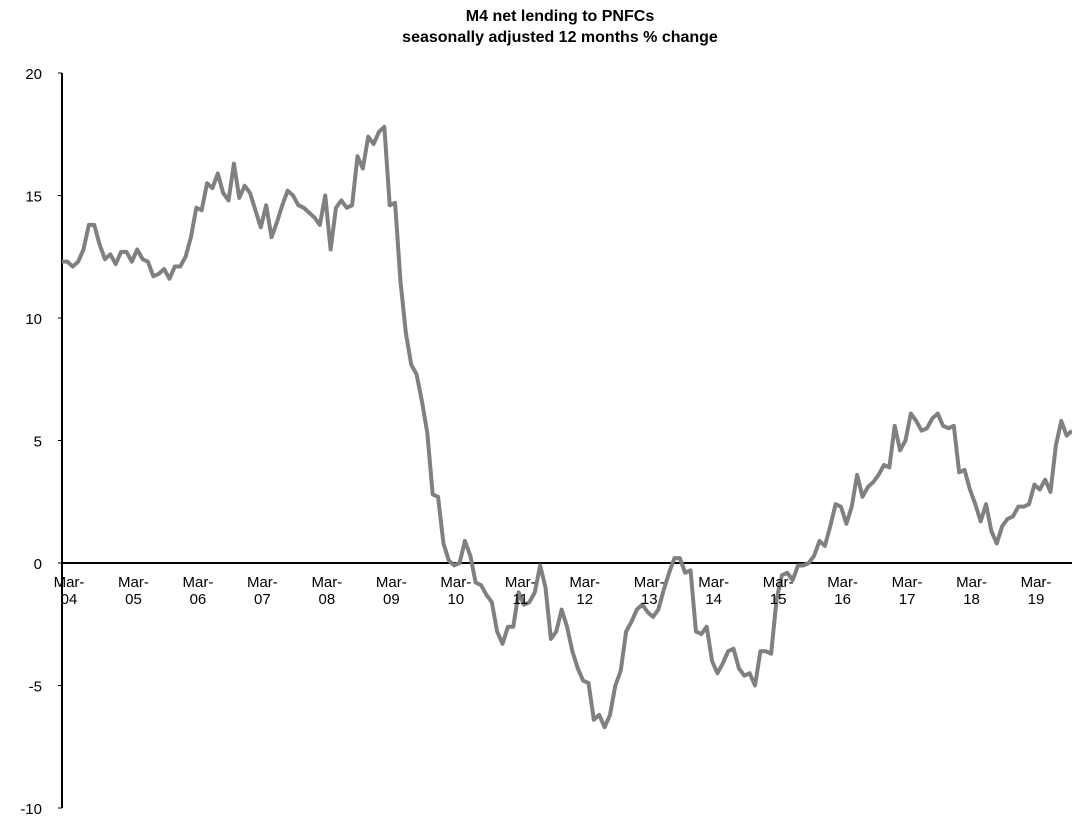  What do you see at coordinates (1036, 591) in the screenshot?
I see `x-tick-label: Mar-19` at bounding box center [1036, 591].